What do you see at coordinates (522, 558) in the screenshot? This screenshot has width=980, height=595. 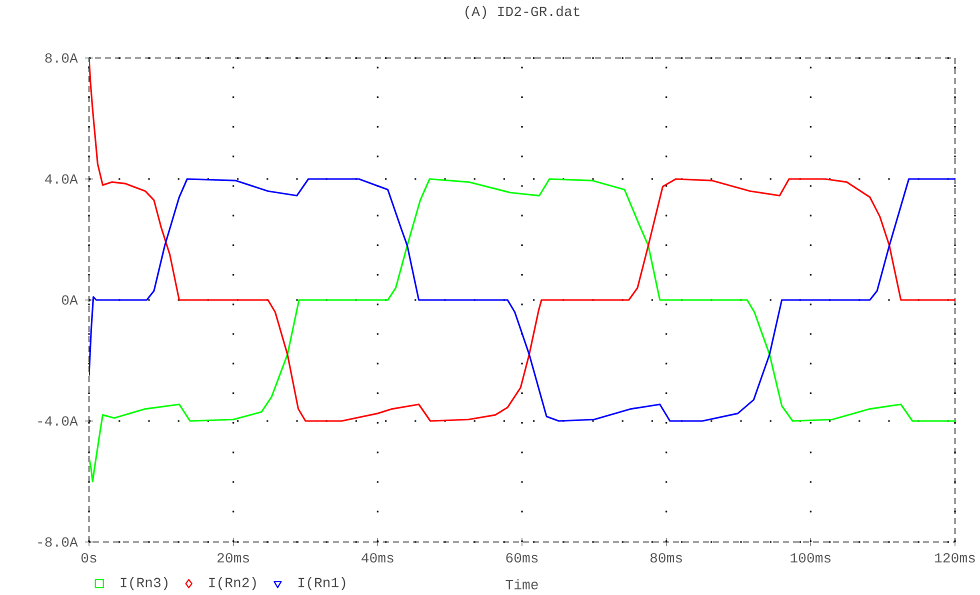 I see `x-tick-label: 60ms` at bounding box center [522, 558].